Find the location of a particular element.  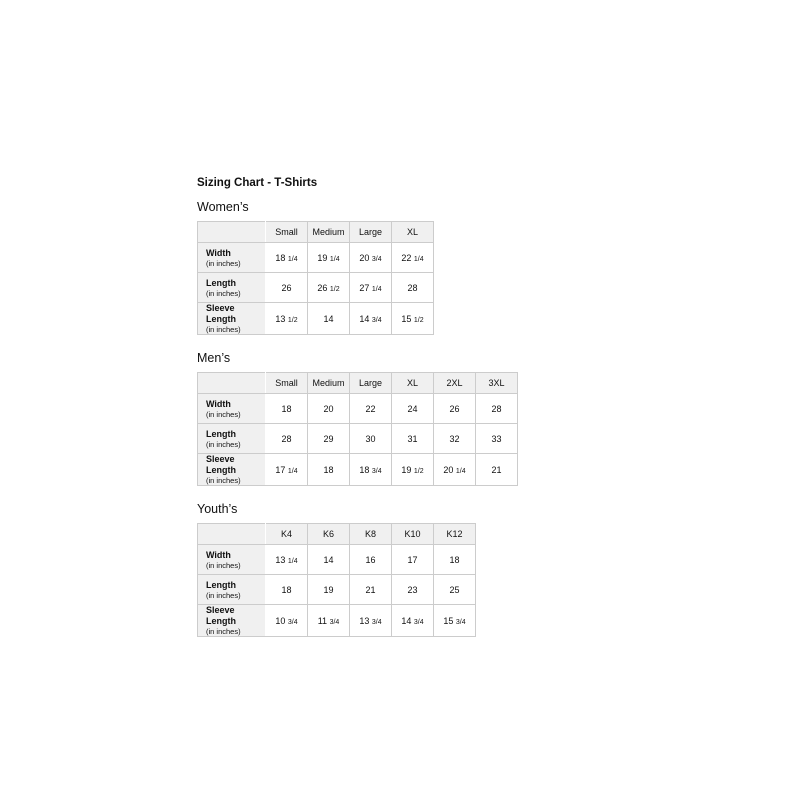

column-header: K6 is located at coordinates (328, 534).